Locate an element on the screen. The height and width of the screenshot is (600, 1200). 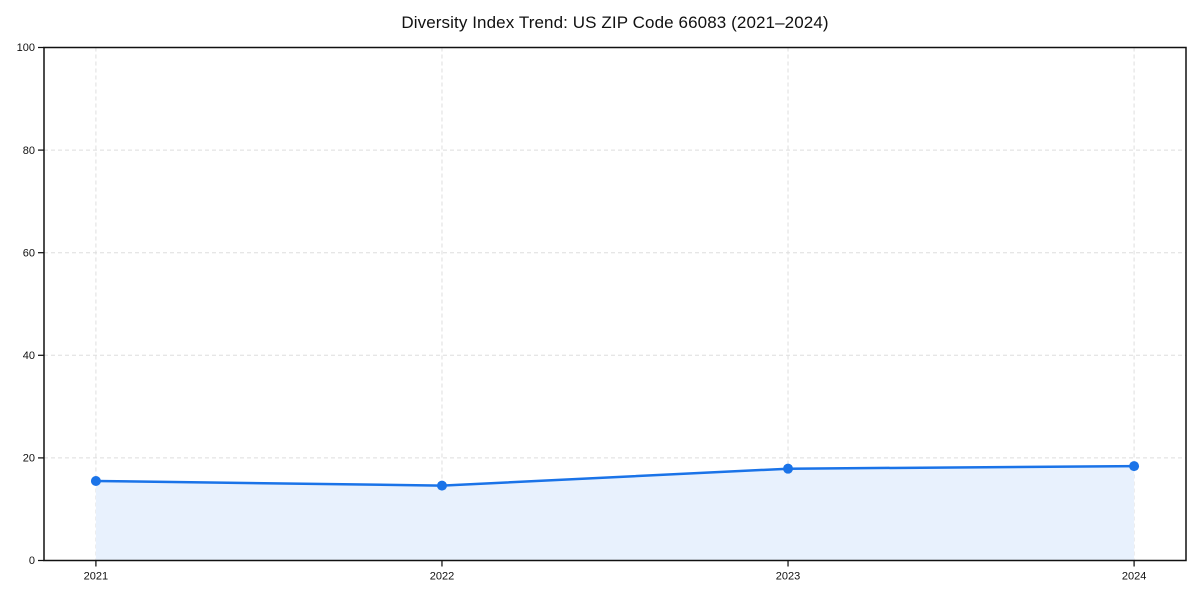
x-tick-label: 2024 is located at coordinates (1134, 577).